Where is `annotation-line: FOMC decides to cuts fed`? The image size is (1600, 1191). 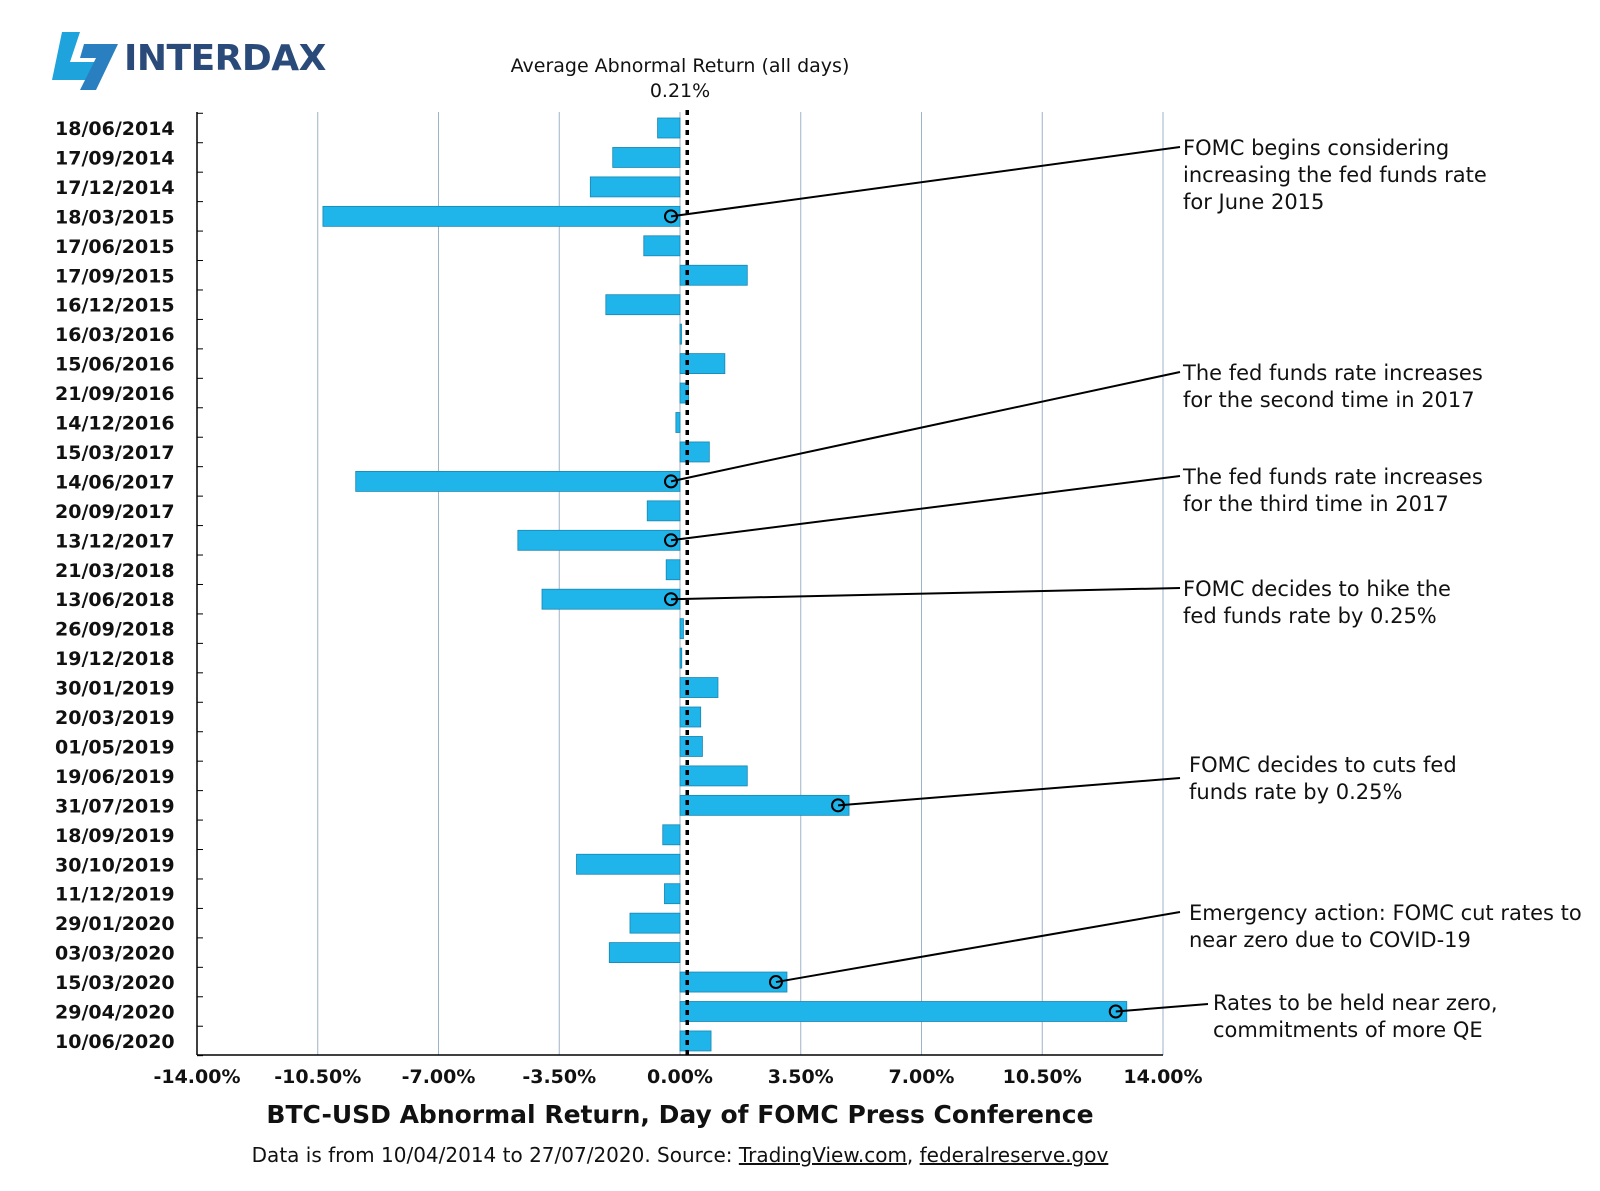
annotation-line: FOMC decides to cuts fed is located at coordinates (1323, 765).